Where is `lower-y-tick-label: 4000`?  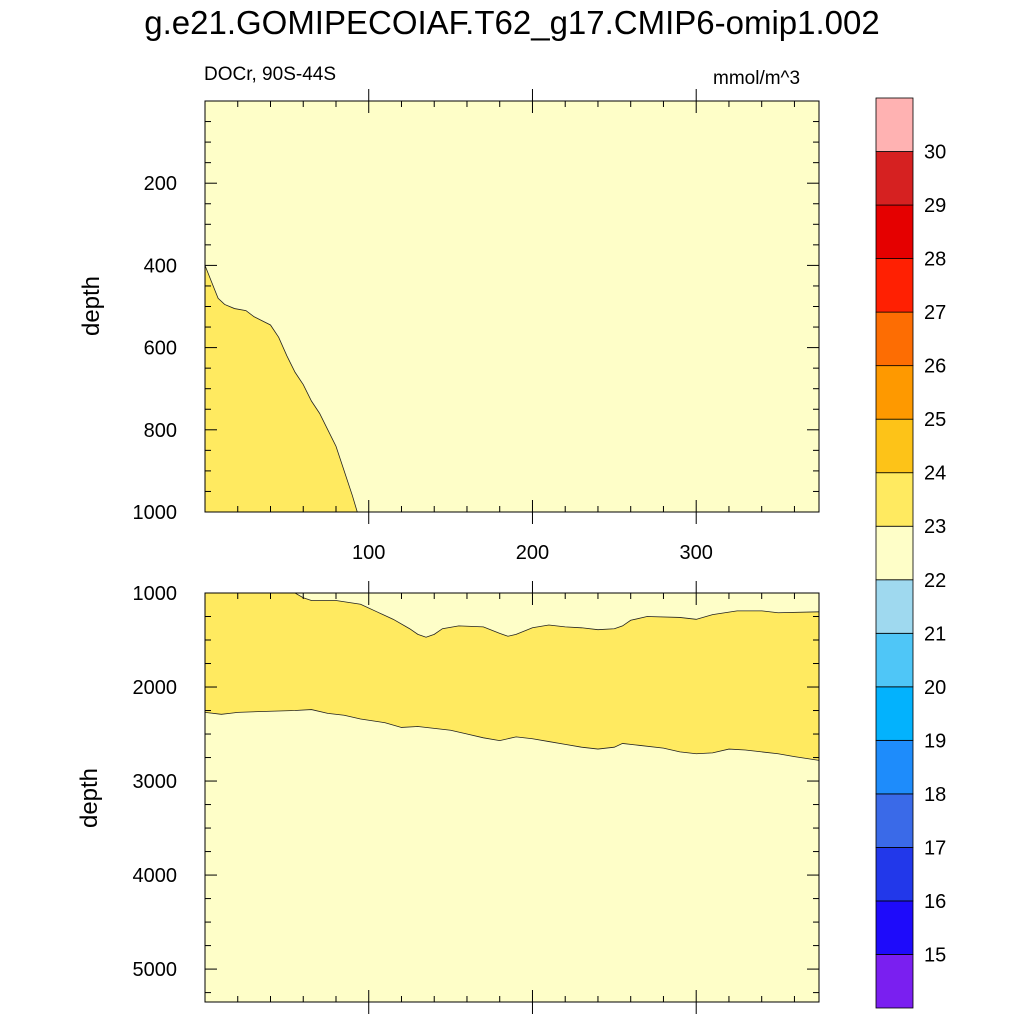 lower-y-tick-label: 4000 is located at coordinates (155, 876).